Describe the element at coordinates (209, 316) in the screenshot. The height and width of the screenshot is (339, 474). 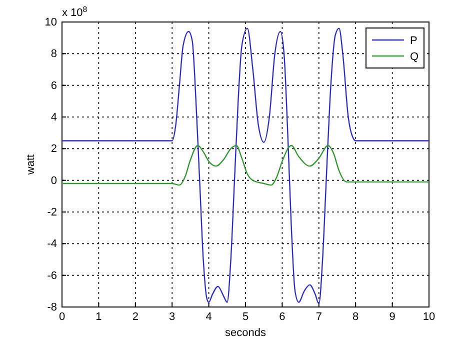
I see `x-tick-label: 4` at that location.